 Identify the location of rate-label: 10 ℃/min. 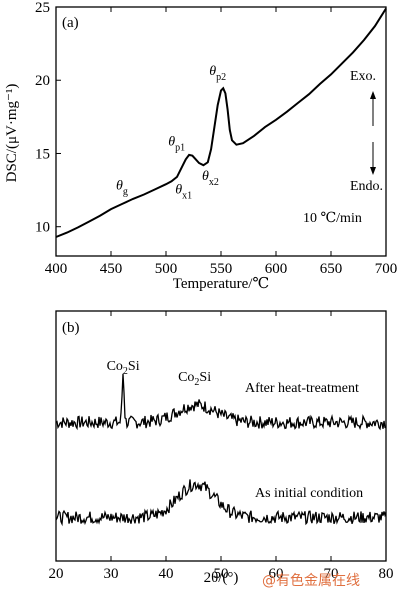
(332, 218).